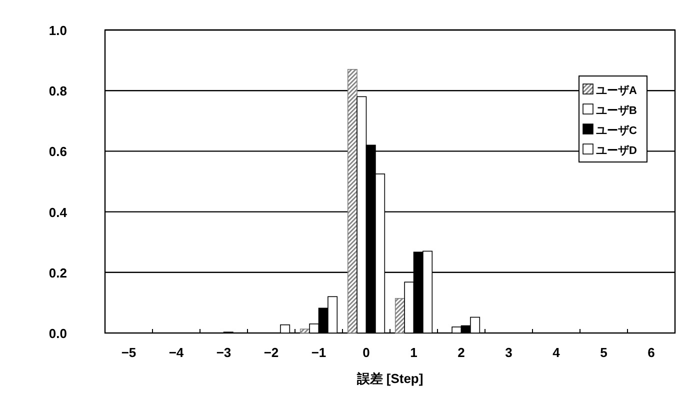 This screenshot has width=680, height=417. What do you see at coordinates (390, 378) in the screenshot?
I see `x-axis-title: 誤差 [Step]` at bounding box center [390, 378].